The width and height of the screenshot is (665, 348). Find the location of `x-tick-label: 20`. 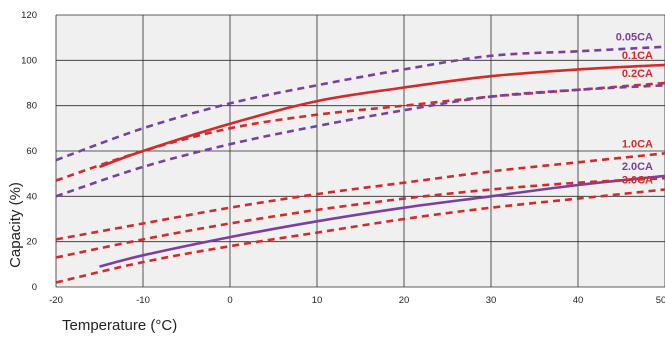

x-tick-label: 20 is located at coordinates (404, 300).